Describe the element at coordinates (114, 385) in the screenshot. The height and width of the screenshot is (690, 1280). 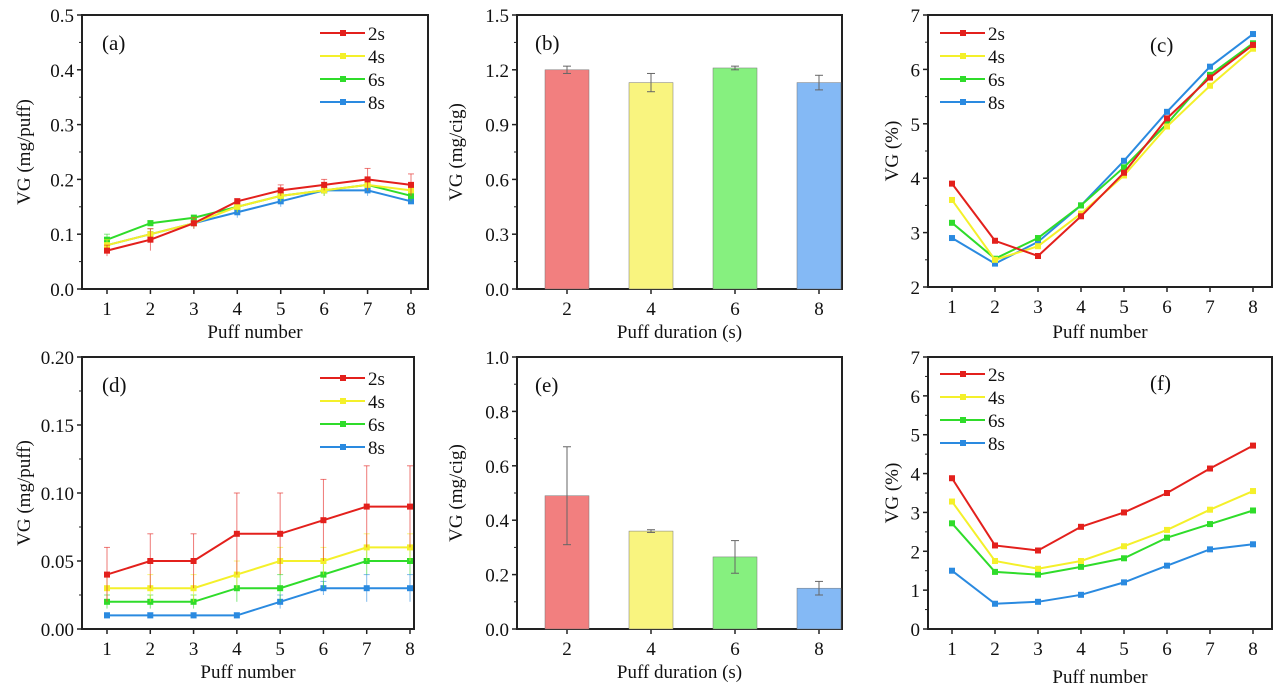
I see `panel-letter: (d)` at that location.